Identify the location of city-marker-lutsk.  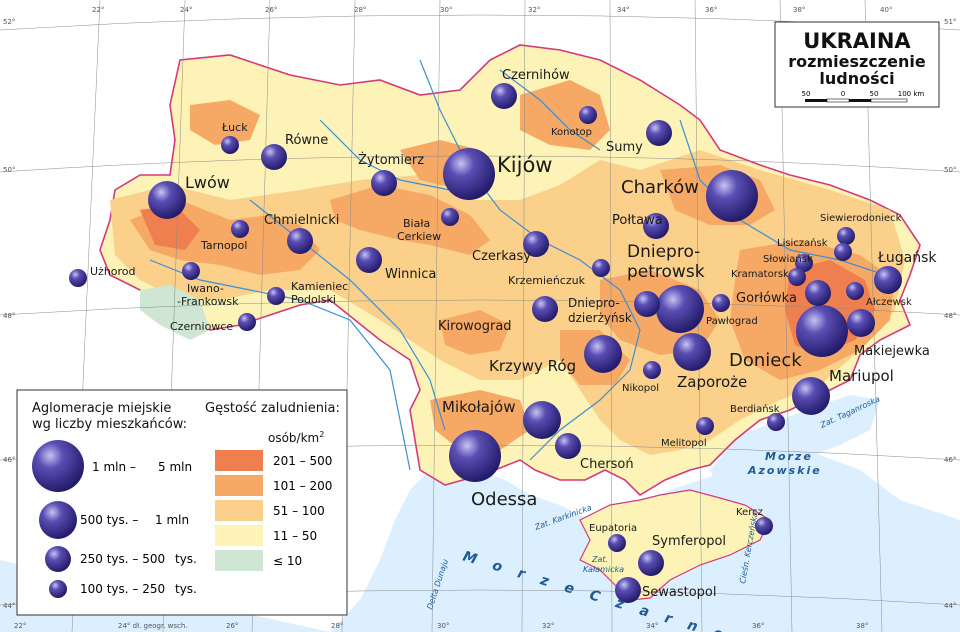
(230, 145).